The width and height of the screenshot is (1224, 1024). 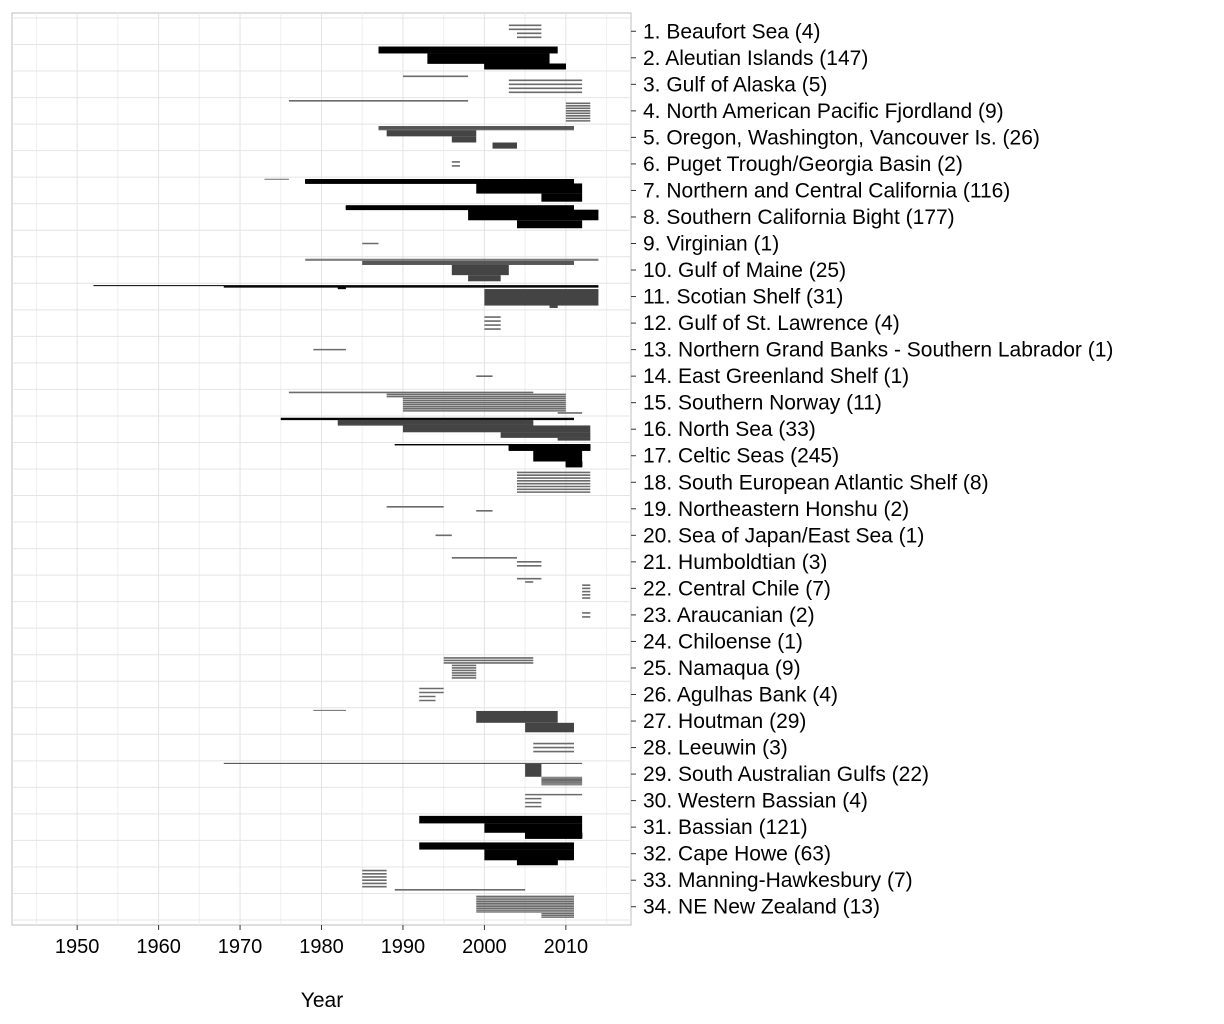 What do you see at coordinates (554, 800) in the screenshot?
I see `row-30-segments` at bounding box center [554, 800].